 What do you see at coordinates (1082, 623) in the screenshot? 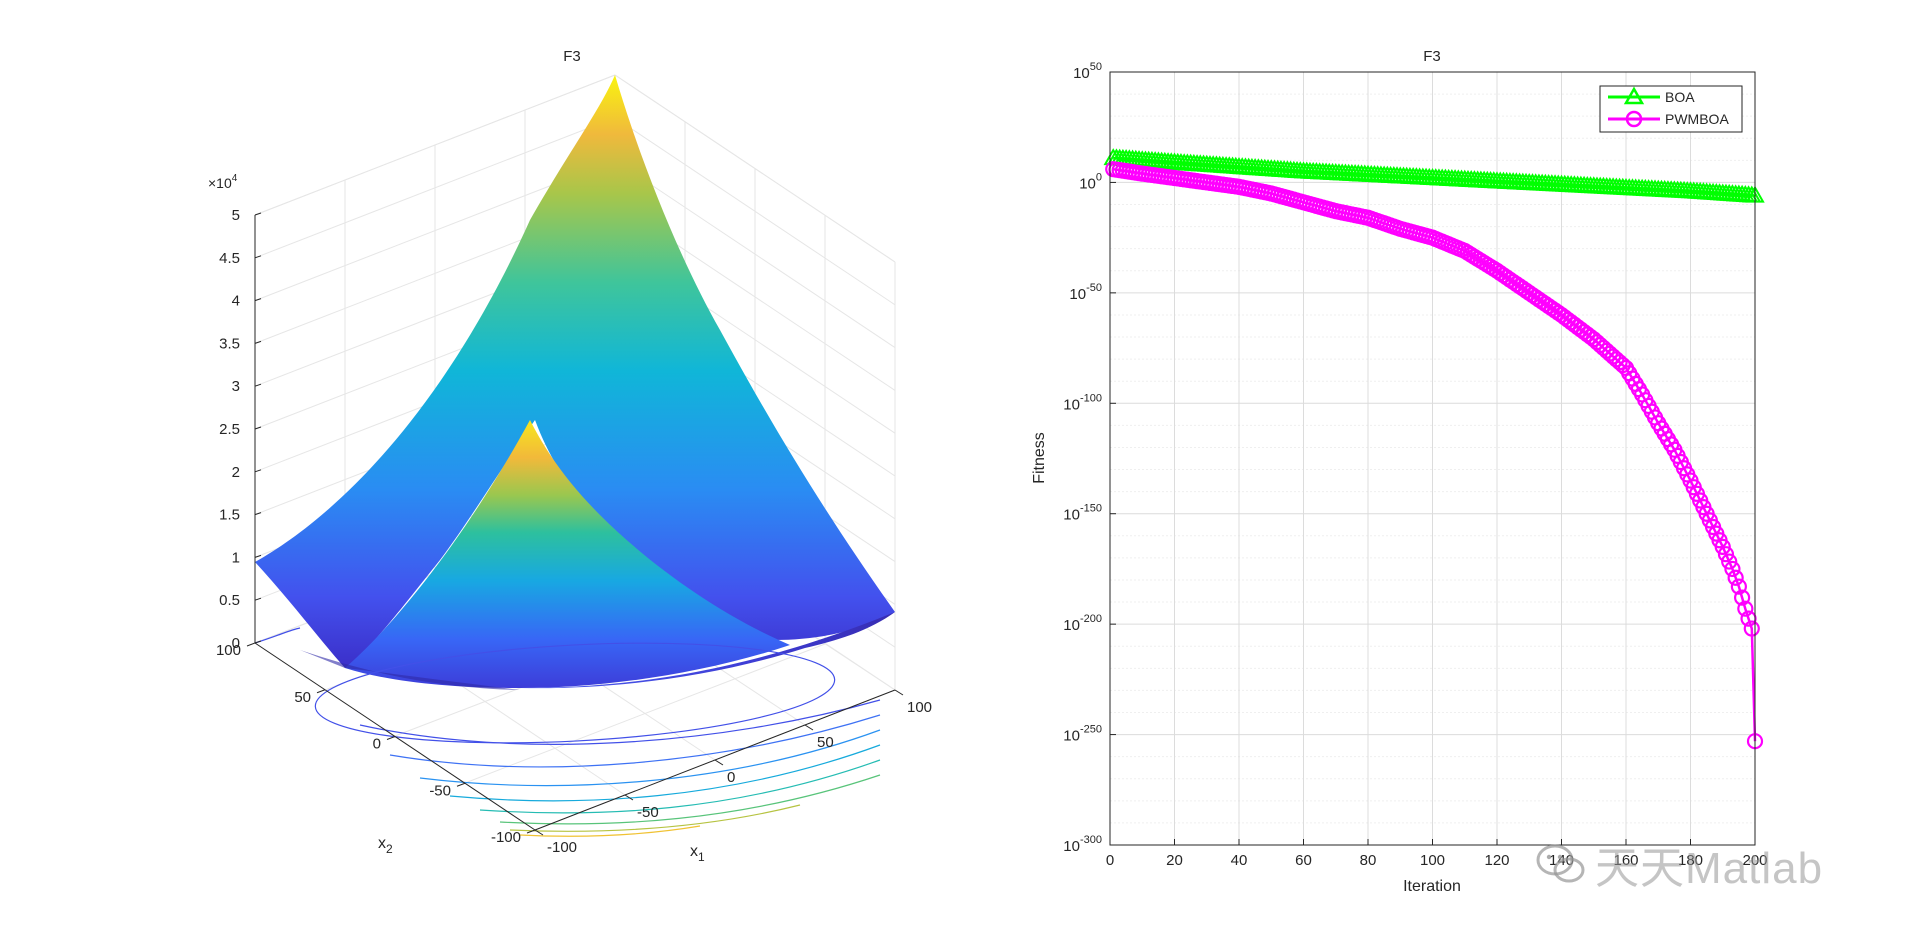
I see `y-tick-label: 10-200` at bounding box center [1082, 623].